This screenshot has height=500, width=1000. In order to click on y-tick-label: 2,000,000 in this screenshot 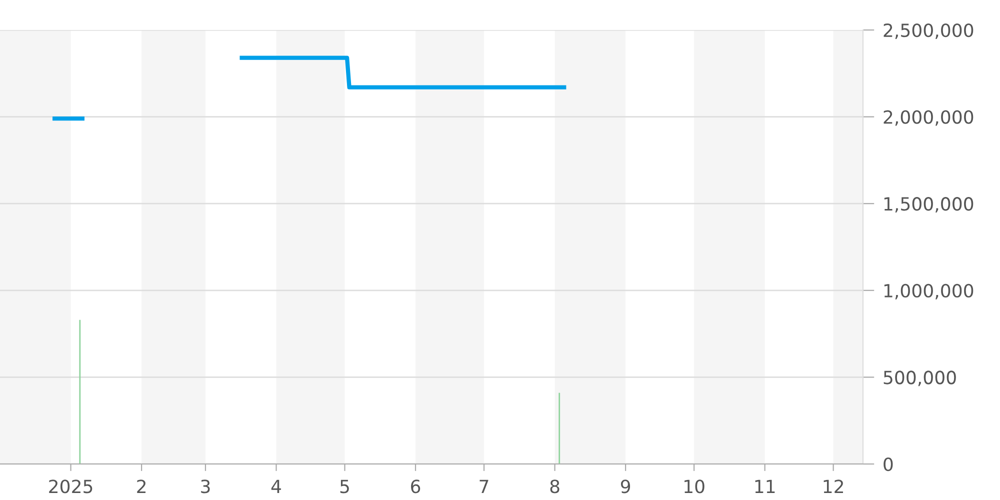, I will do `click(929, 118)`.